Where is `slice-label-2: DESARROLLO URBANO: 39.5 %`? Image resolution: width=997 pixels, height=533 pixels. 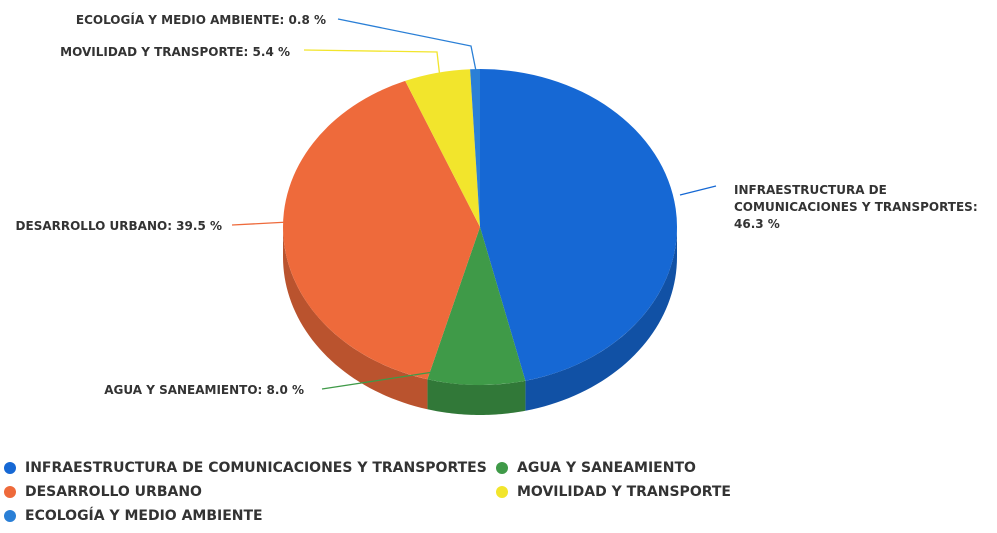
slice-label-2: DESARROLLO URBANO: 39.5 % is located at coordinates (119, 226).